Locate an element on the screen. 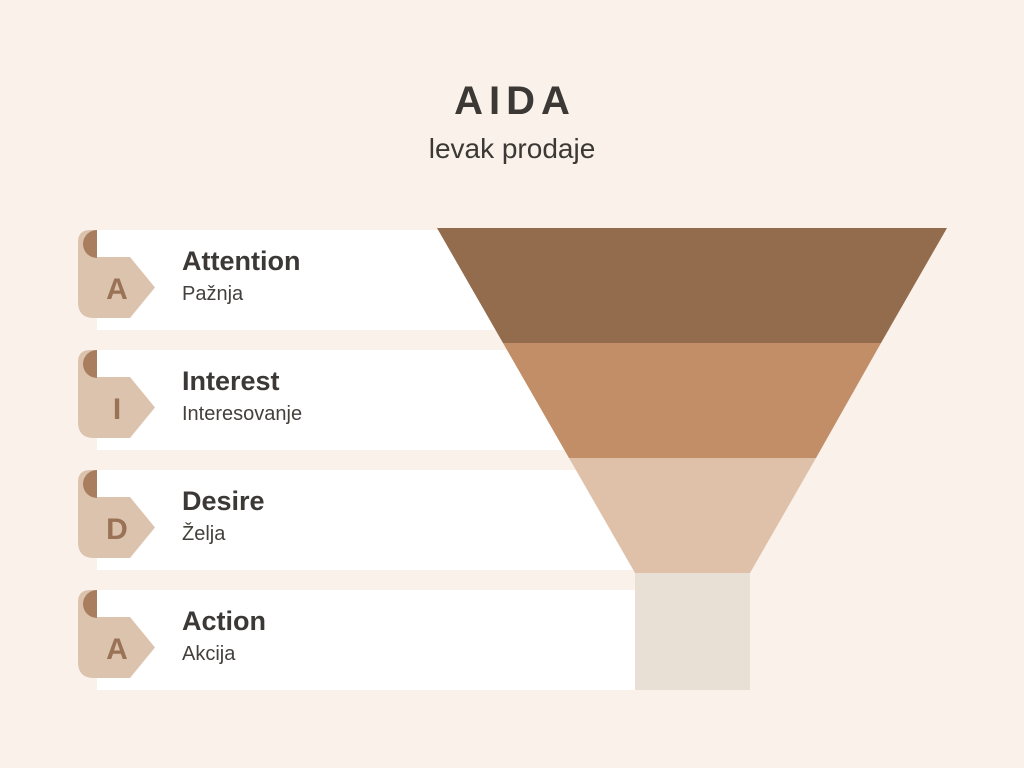  stage-label: Desire is located at coordinates (223, 501).